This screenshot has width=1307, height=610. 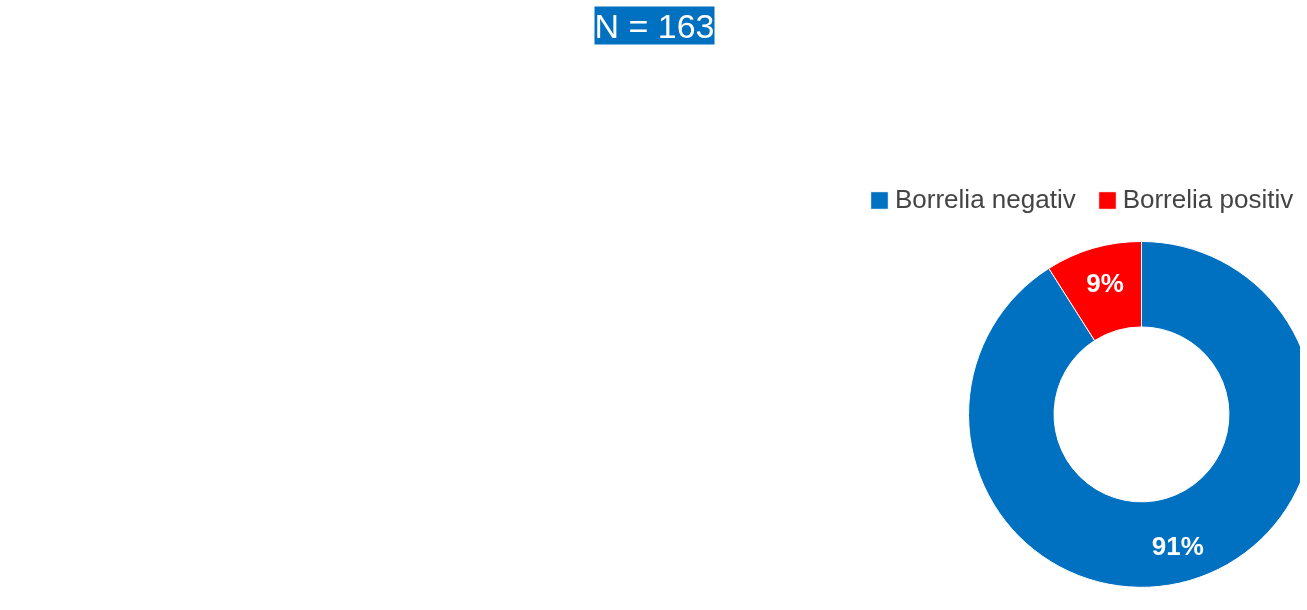 What do you see at coordinates (654, 25) in the screenshot?
I see `chart-title: N = 163` at bounding box center [654, 25].